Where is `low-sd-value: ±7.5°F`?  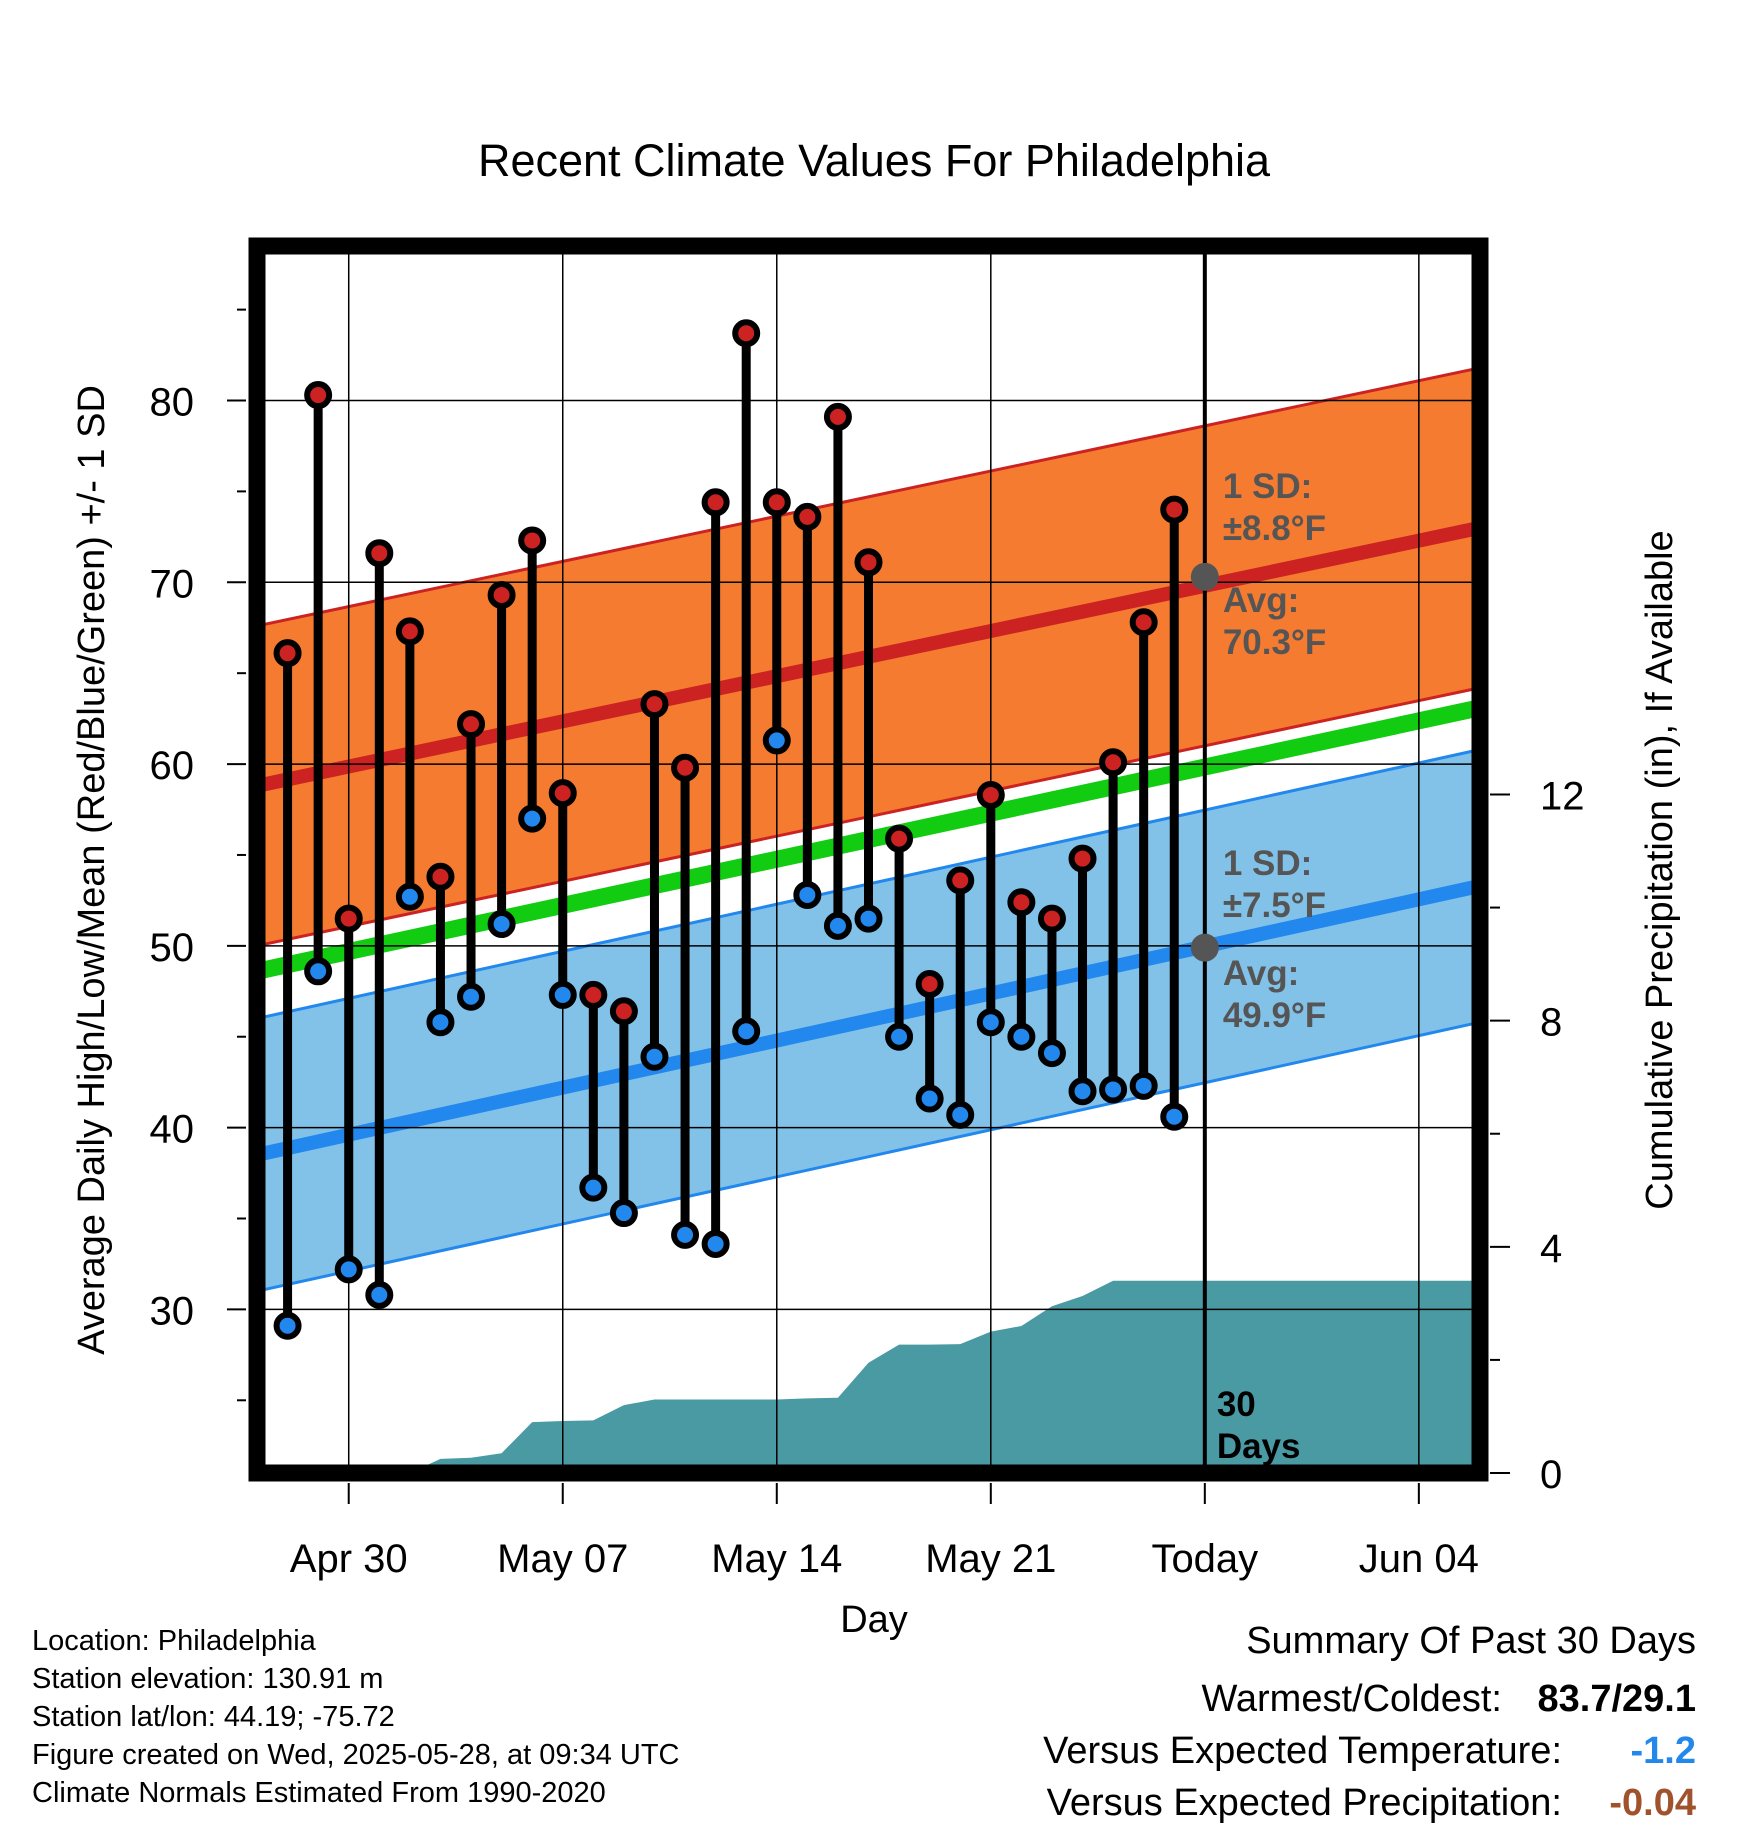 low-sd-value: ±7.5°F is located at coordinates (1274, 905).